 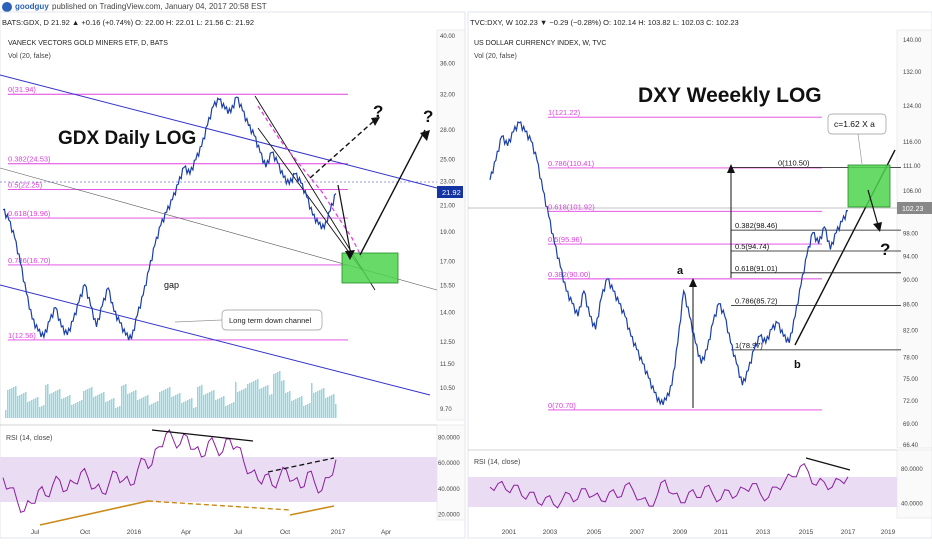 I want to click on dxy-x-axis: 2001 2003 2005 2007 2009 2011 2013 2015 2017 2019, so click(x=699, y=532).